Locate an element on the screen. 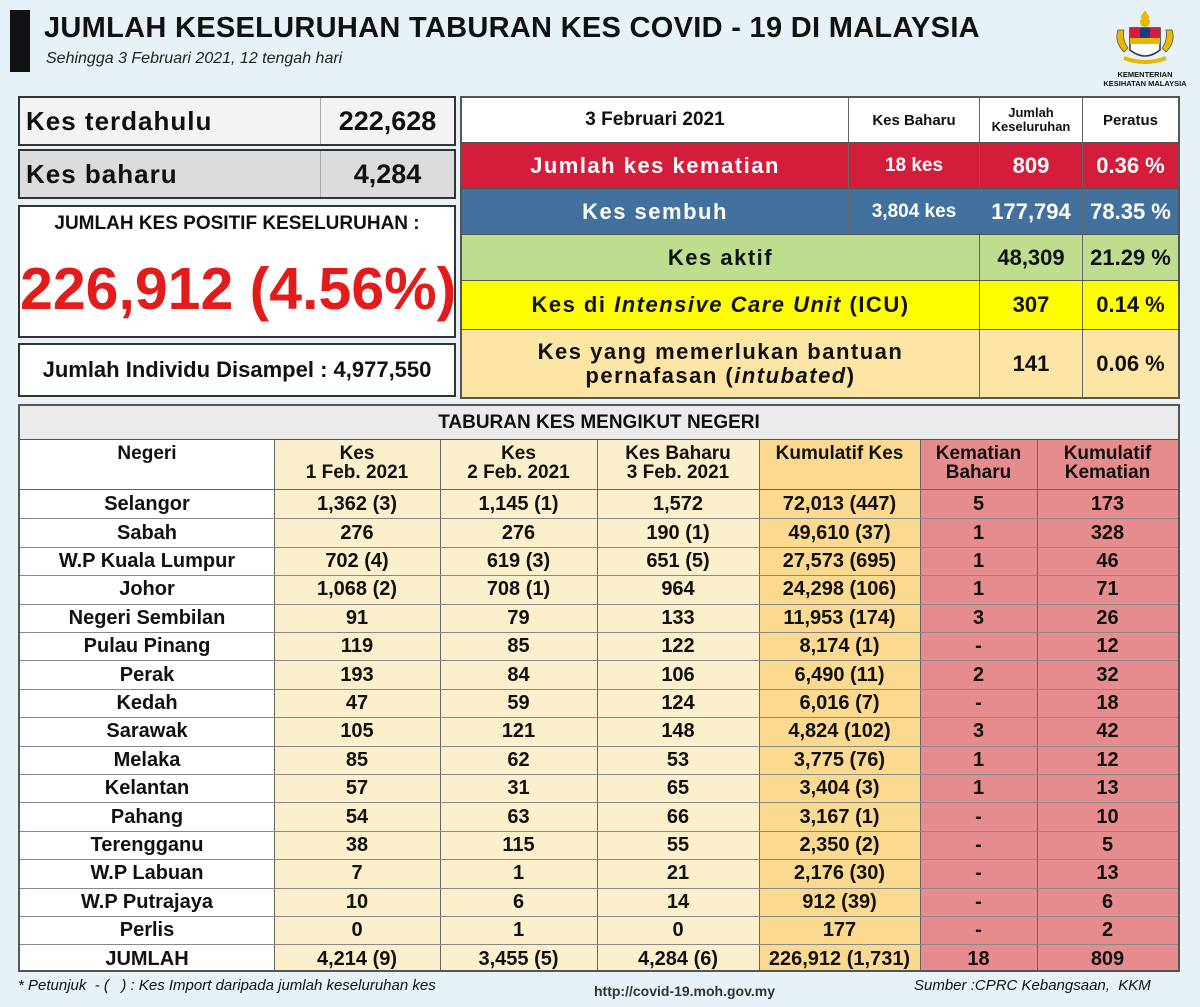 The height and width of the screenshot is (1007, 1200). feb2-cell: 1,145 (1) is located at coordinates (518, 504).